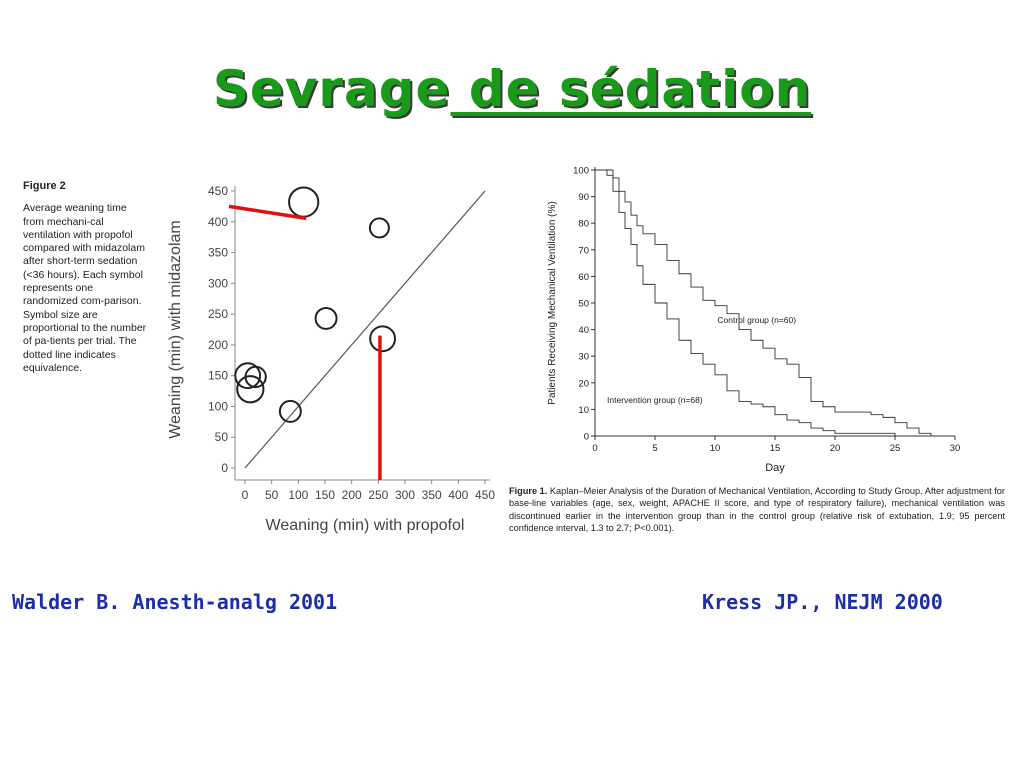  I want to click on km-y-tick-label: 60, so click(583, 277).